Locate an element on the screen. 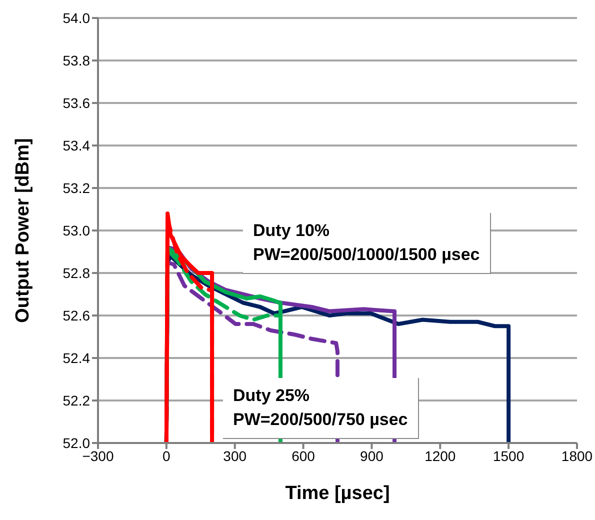  annotation: Duty 10% PW=200/500/1000/1500 µsec is located at coordinates (366, 243).